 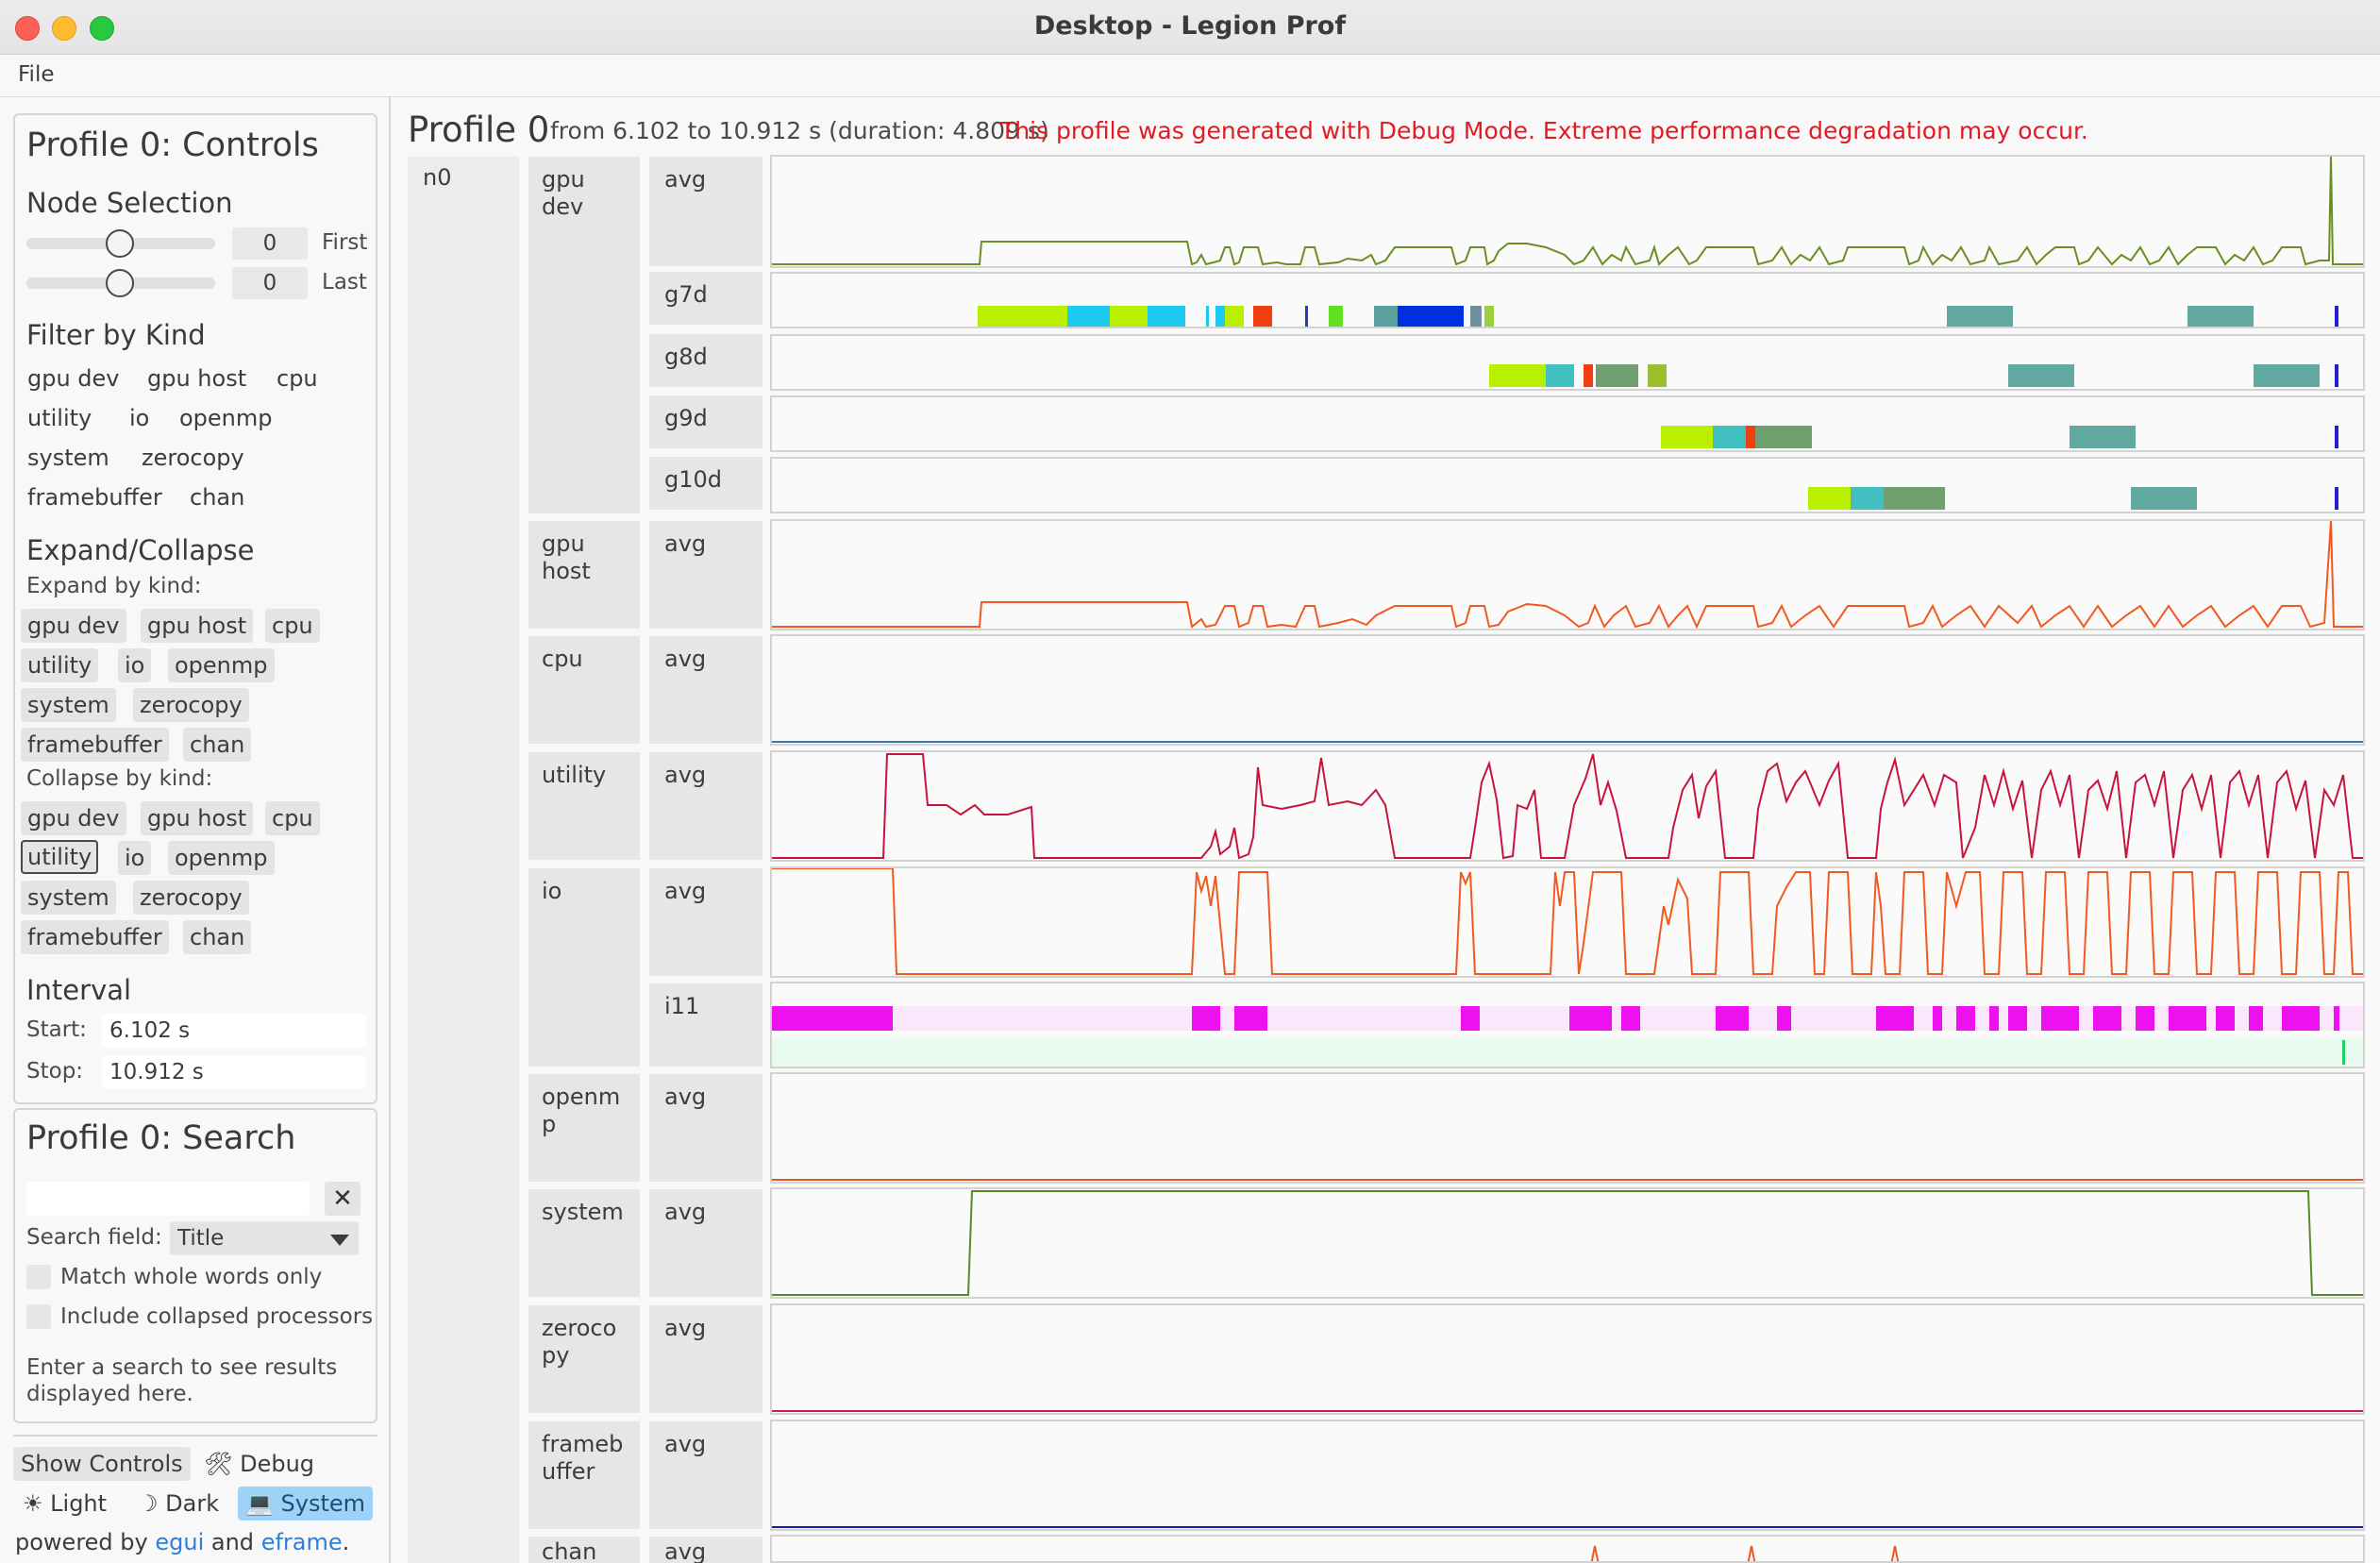 I want to click on collapse-gpu-host: gpu host, so click(x=197, y=818).